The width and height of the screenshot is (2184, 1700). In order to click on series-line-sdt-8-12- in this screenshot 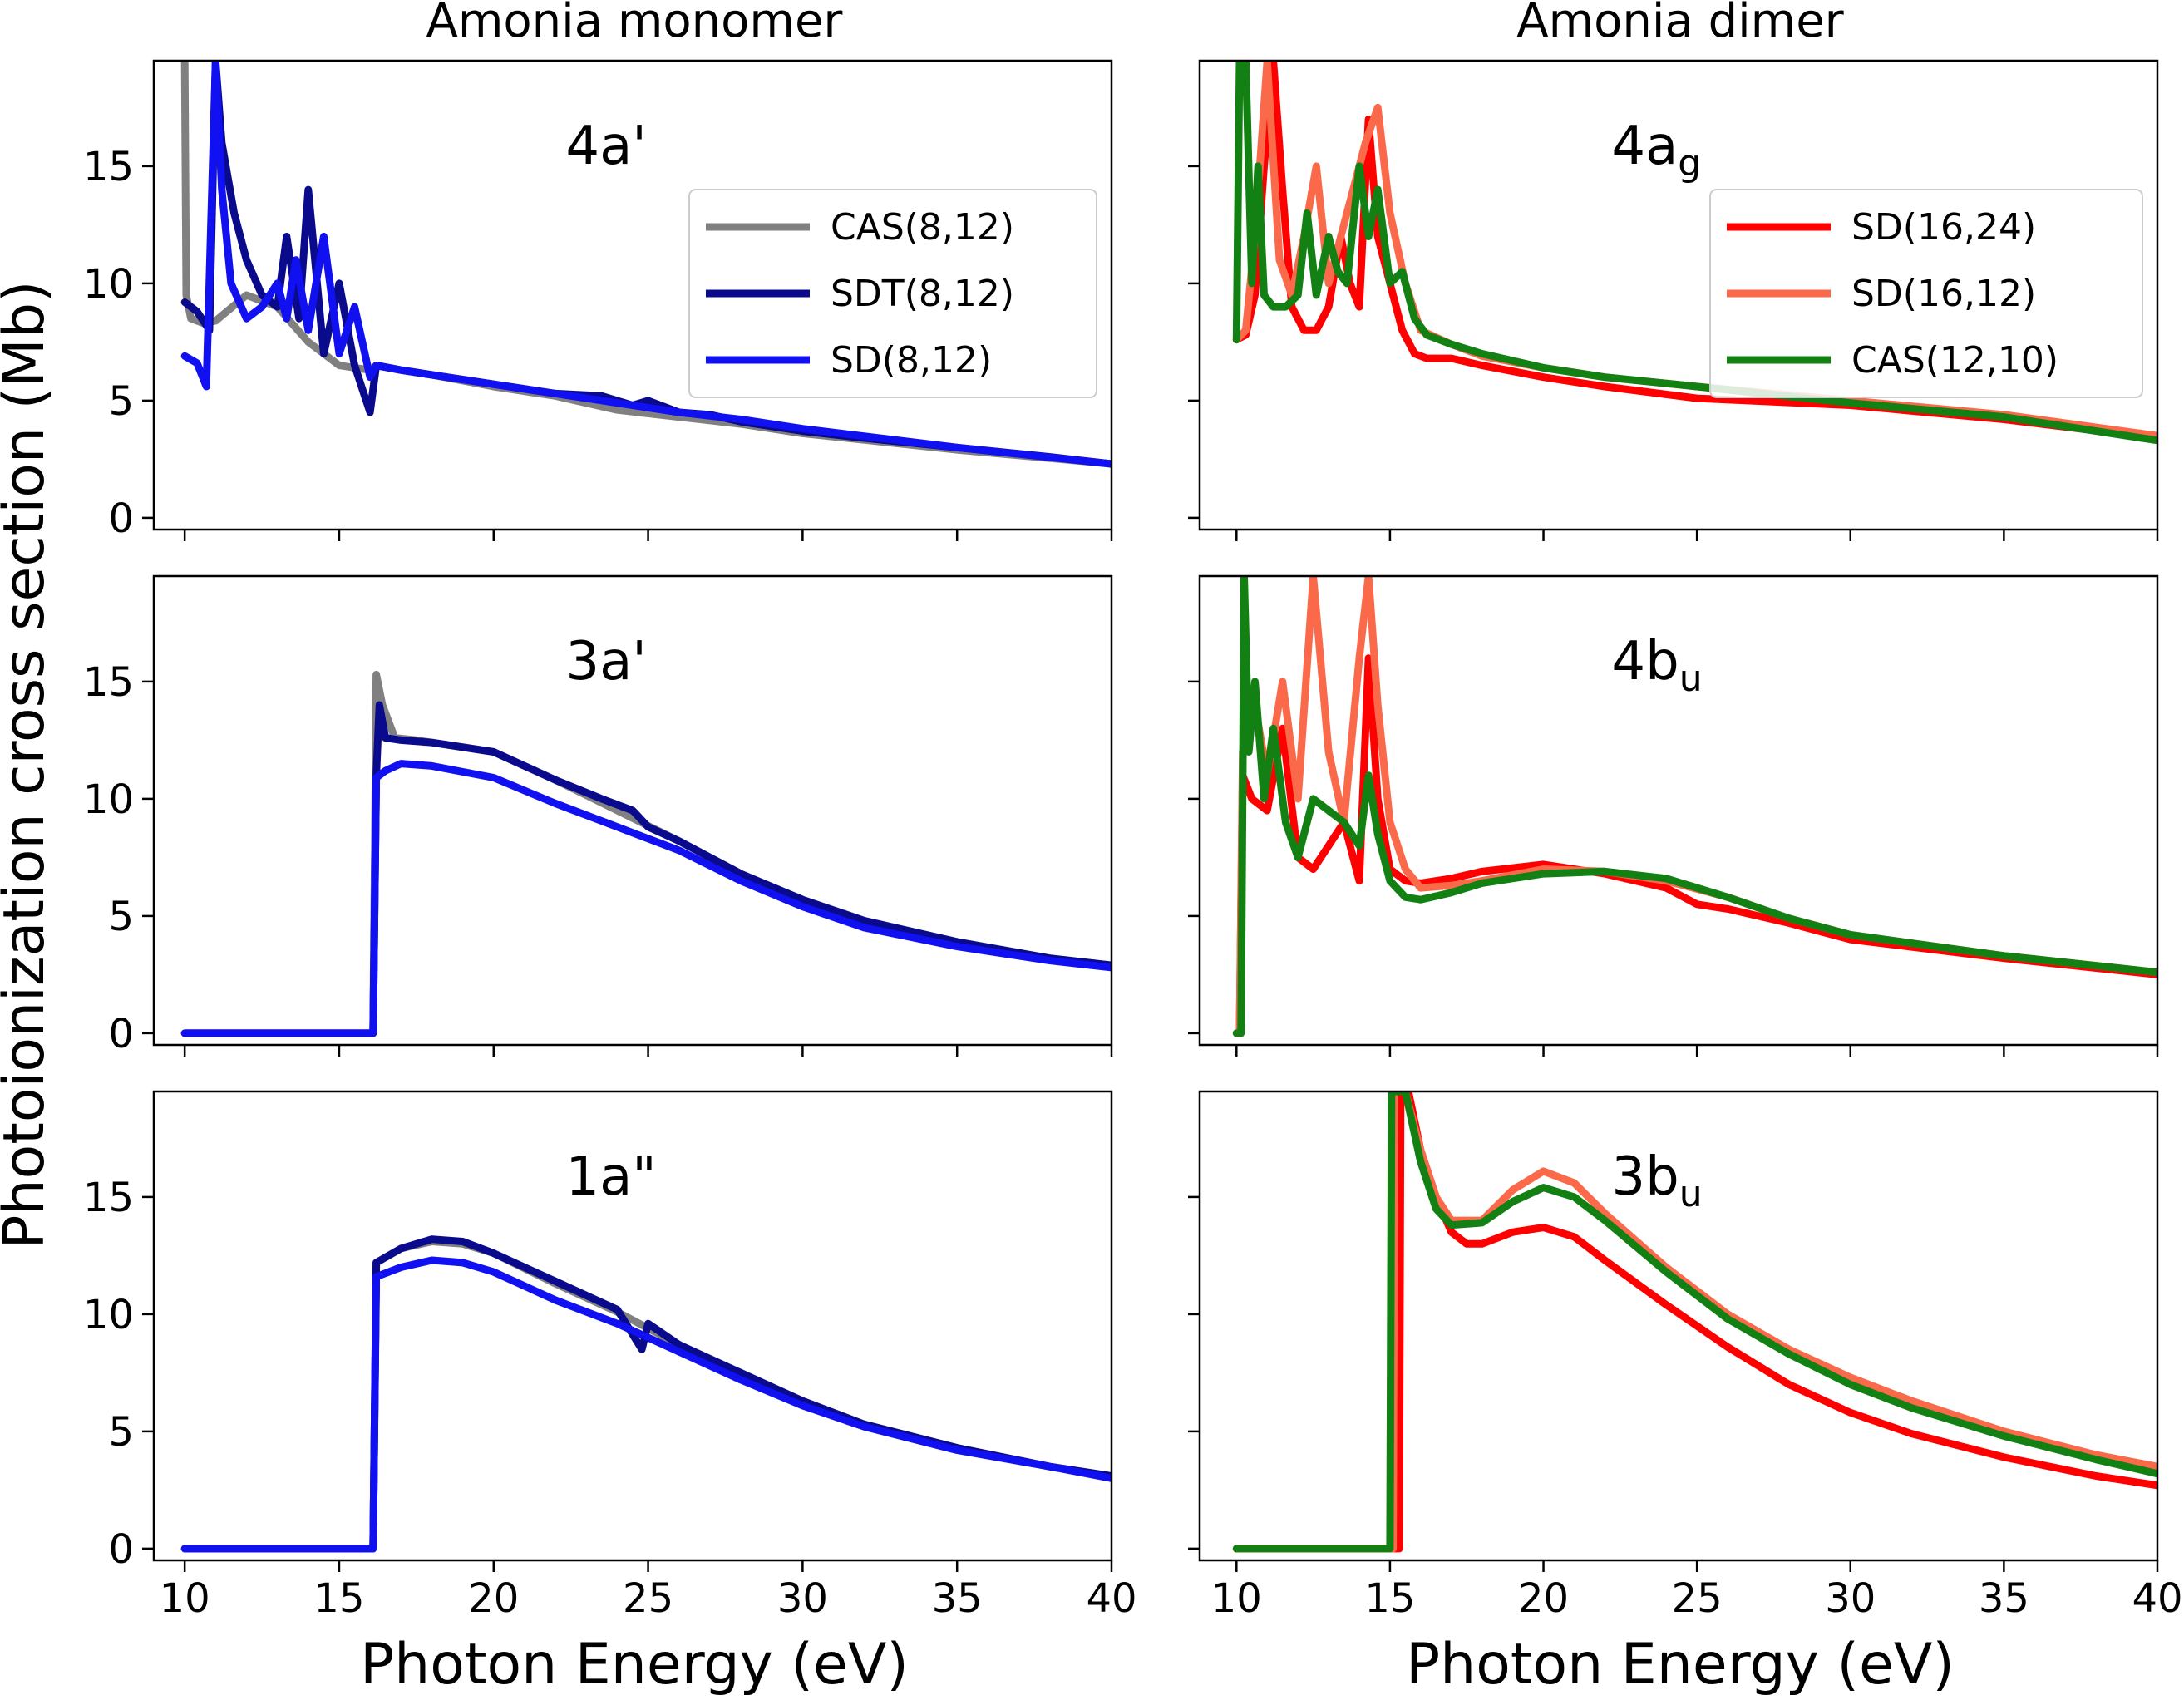, I will do `click(646, 869)`.